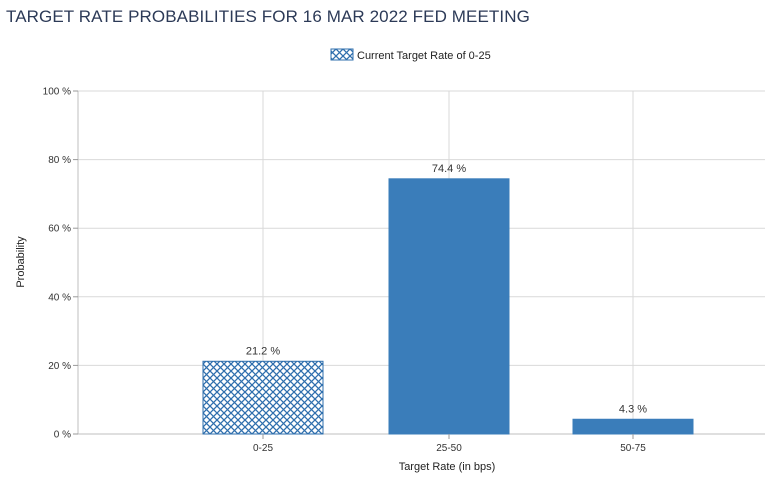  Describe the element at coordinates (633, 409) in the screenshot. I see `bar-value-label: 4.3 %` at that location.